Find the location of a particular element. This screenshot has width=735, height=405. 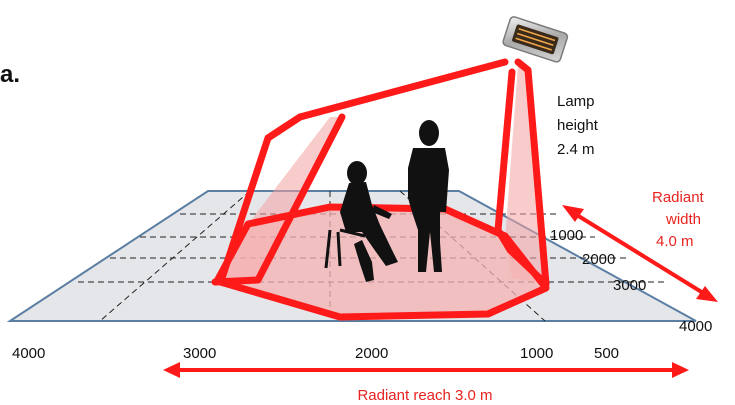

front-ticks: 4000 3000 2000 1000 500 is located at coordinates (315, 353).